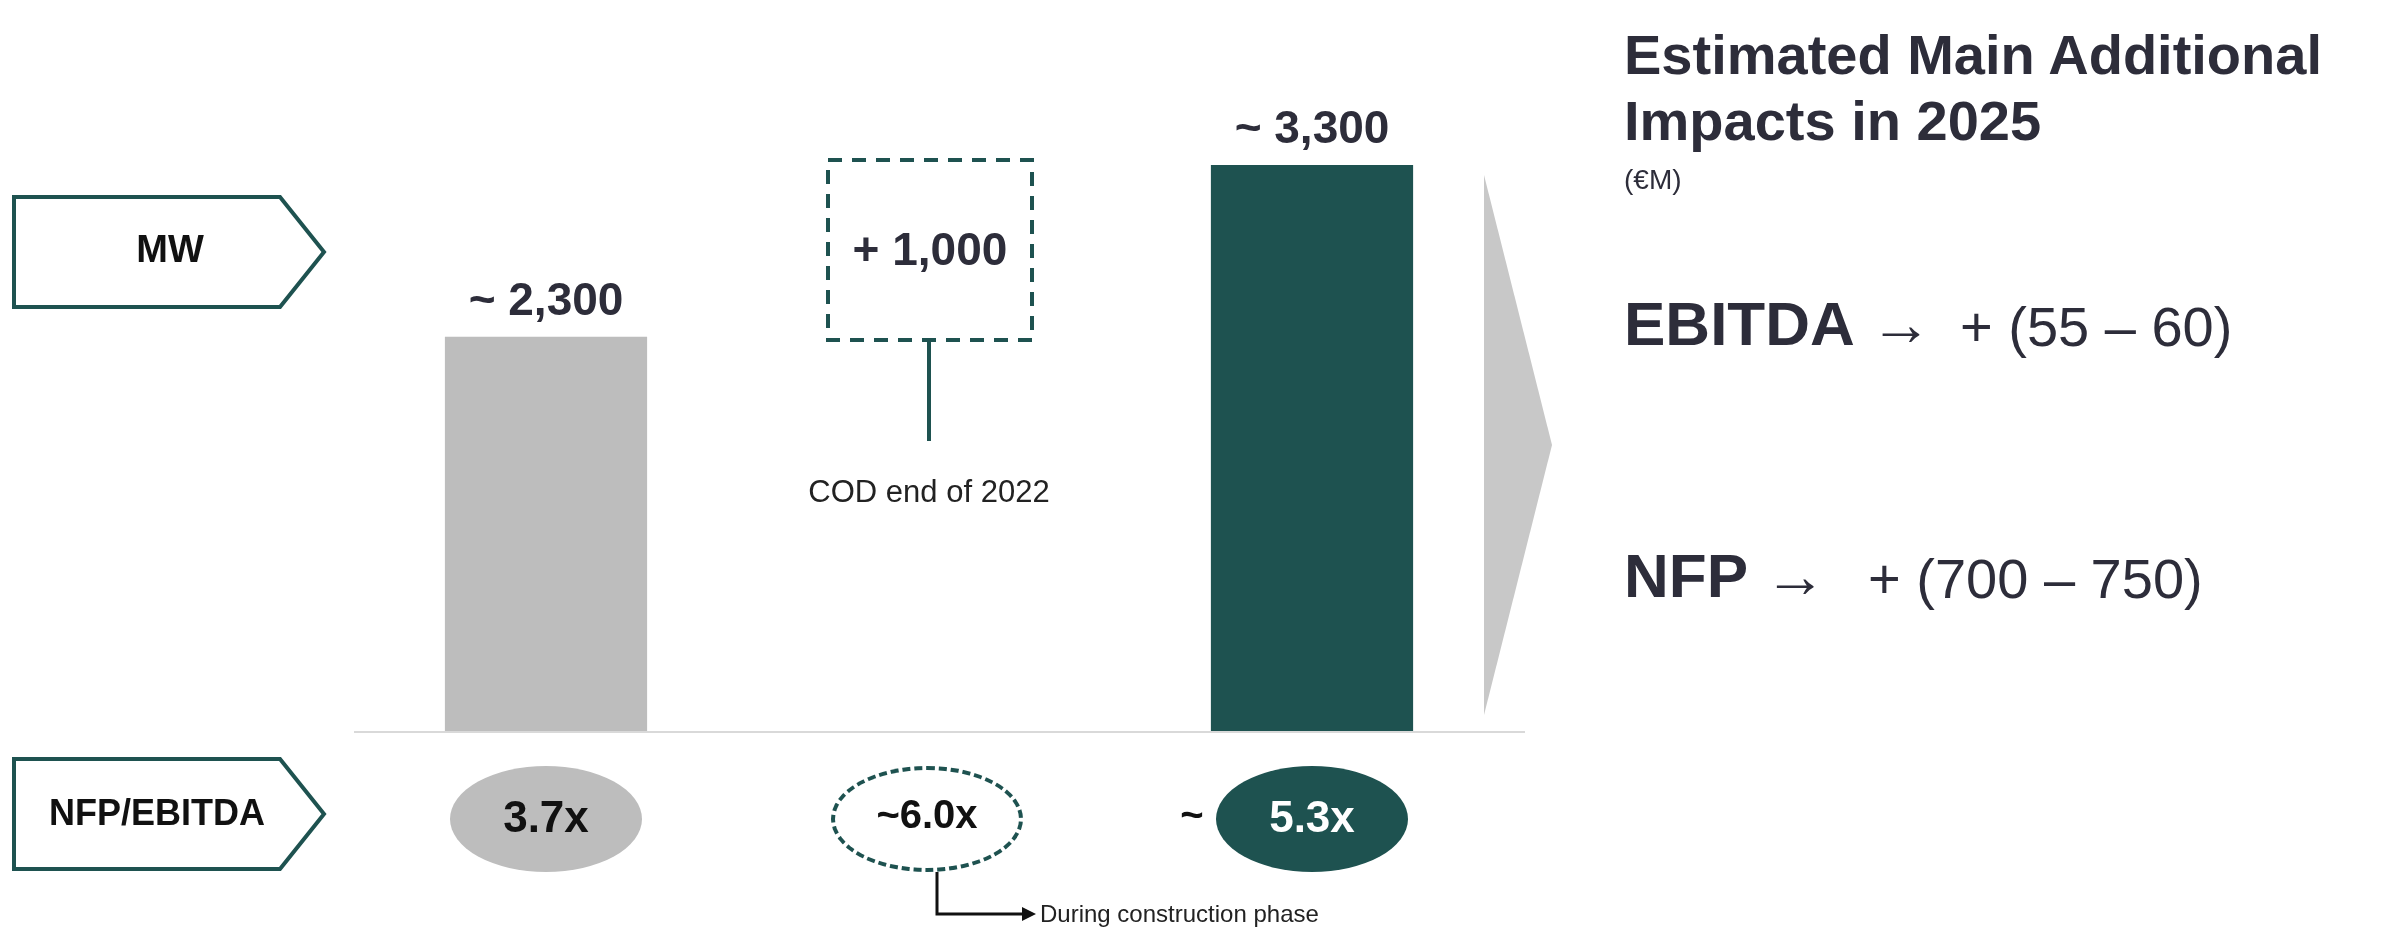 Image resolution: width=2392 pixels, height=931 pixels. What do you see at coordinates (2096, 326) in the screenshot?
I see `text: + (55 – 60)` at bounding box center [2096, 326].